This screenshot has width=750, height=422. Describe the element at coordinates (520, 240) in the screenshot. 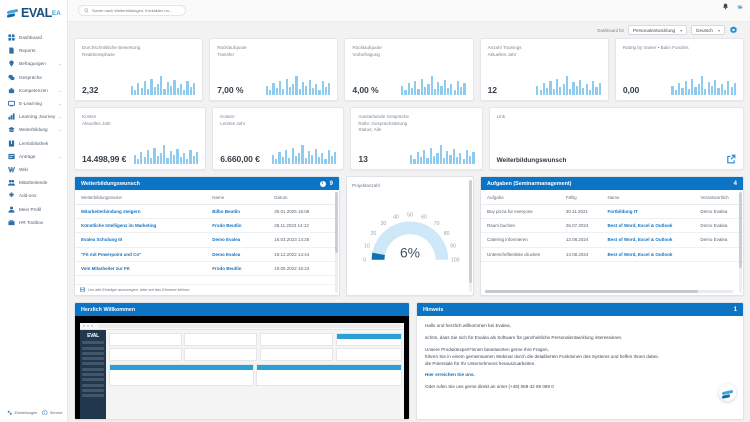

I see `cell-task: Catering informieren` at that location.